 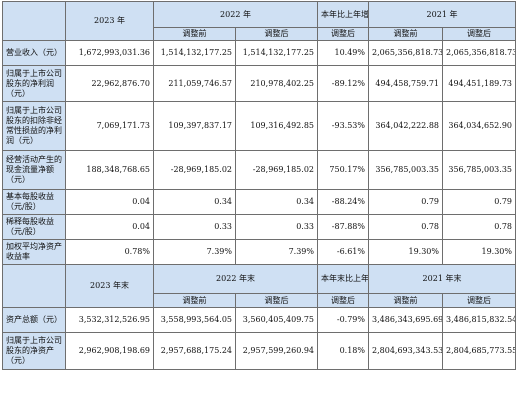 What do you see at coordinates (343, 227) in the screenshot?
I see `cell-yoy: -87.88%` at bounding box center [343, 227].